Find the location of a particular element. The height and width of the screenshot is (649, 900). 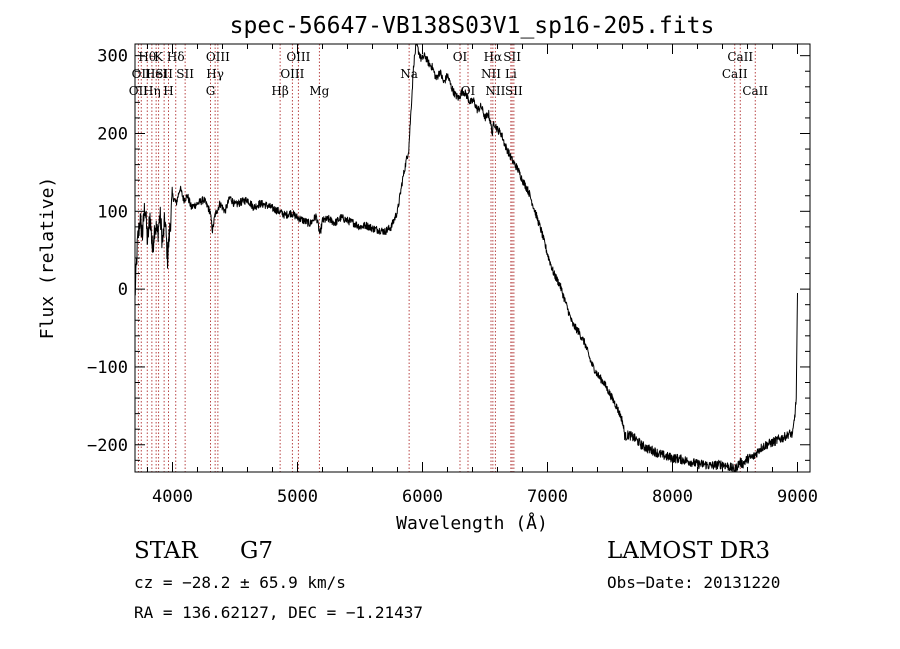

y-tick-label: 100 is located at coordinates (112, 212).